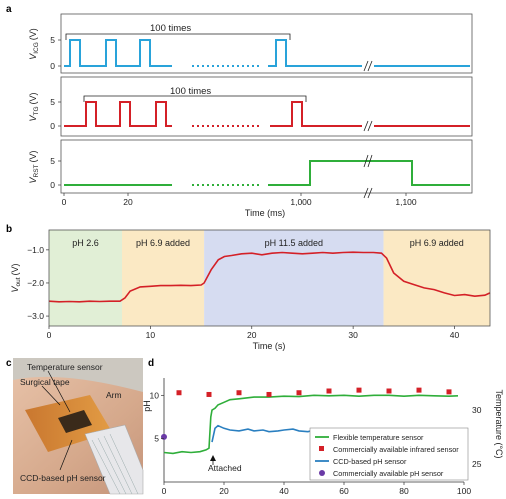  I want to click on b-xtick-label-4: 40, so click(455, 335).